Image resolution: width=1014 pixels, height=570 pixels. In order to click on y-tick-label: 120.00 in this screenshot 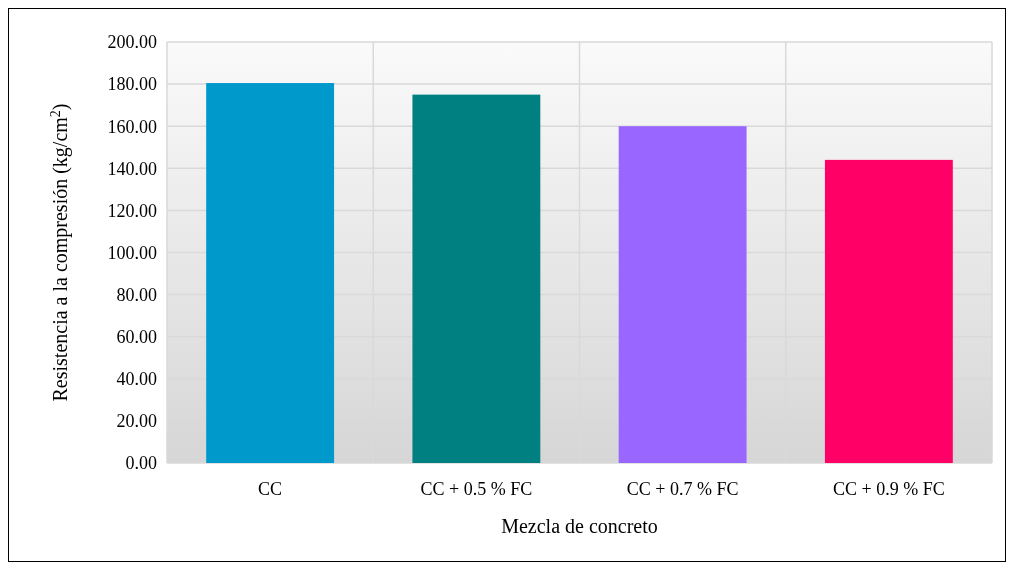, I will do `click(132, 210)`.